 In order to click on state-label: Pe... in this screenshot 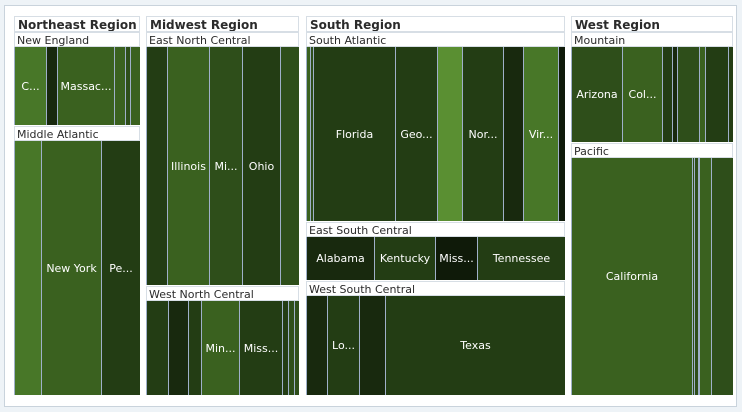, I will do `click(121, 268)`.